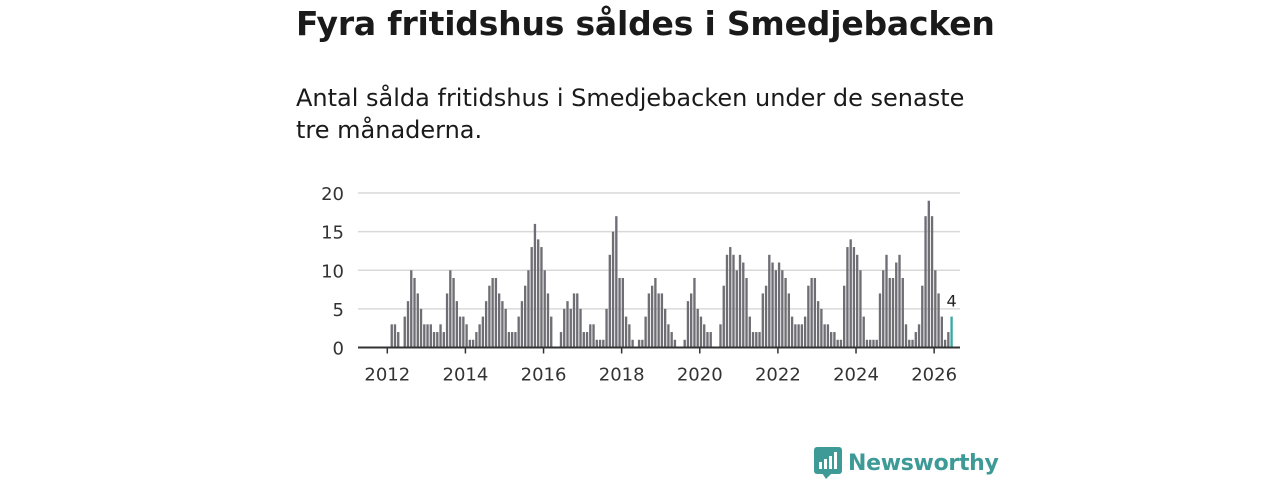 The image size is (1280, 480). Describe the element at coordinates (332, 233) in the screenshot. I see `y-tick-label: 15` at that location.